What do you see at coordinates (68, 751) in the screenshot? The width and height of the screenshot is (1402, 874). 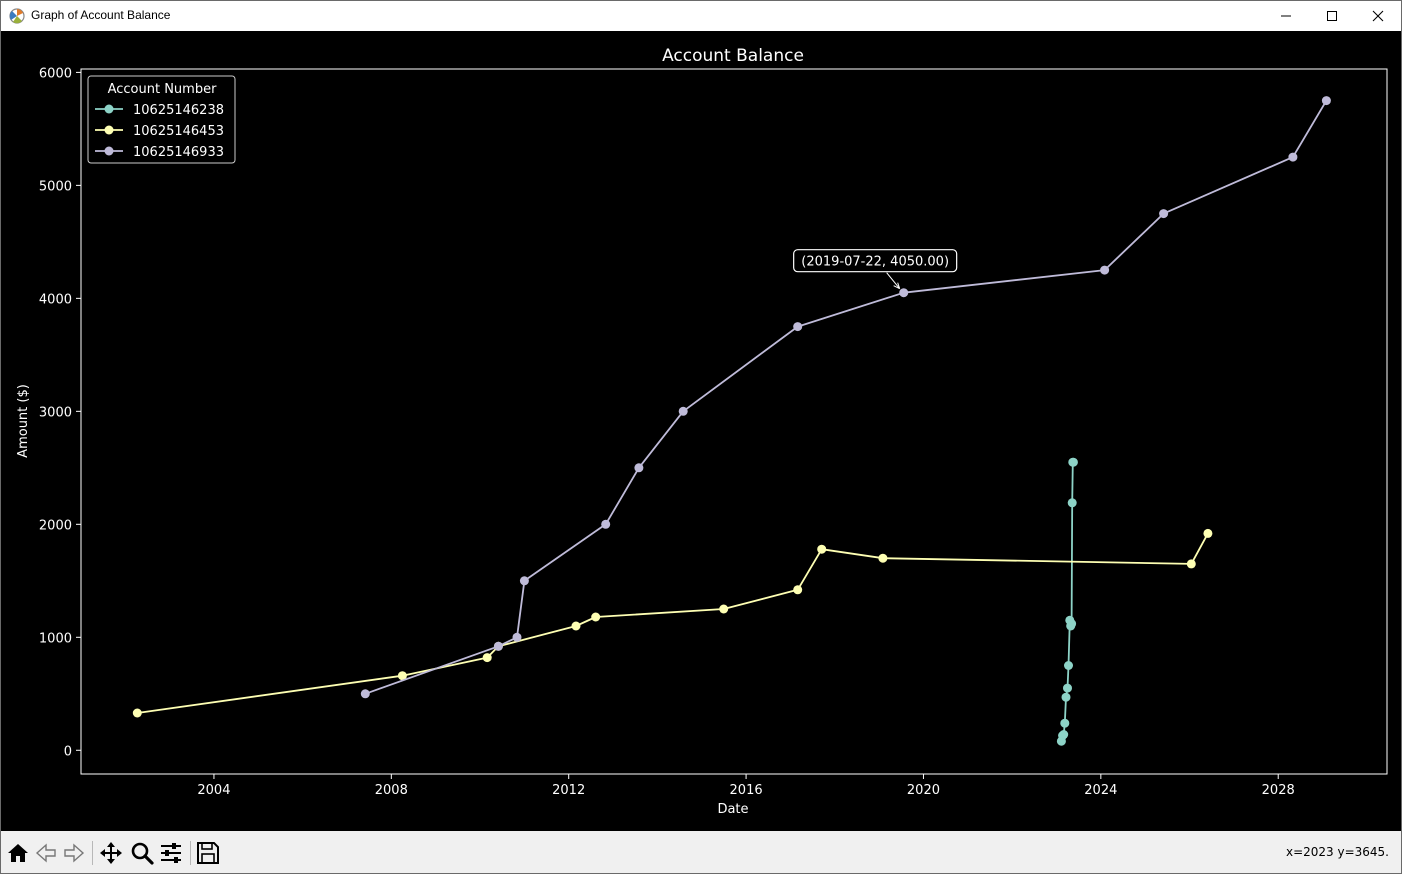 I see `y-tick-label: 0` at bounding box center [68, 751].